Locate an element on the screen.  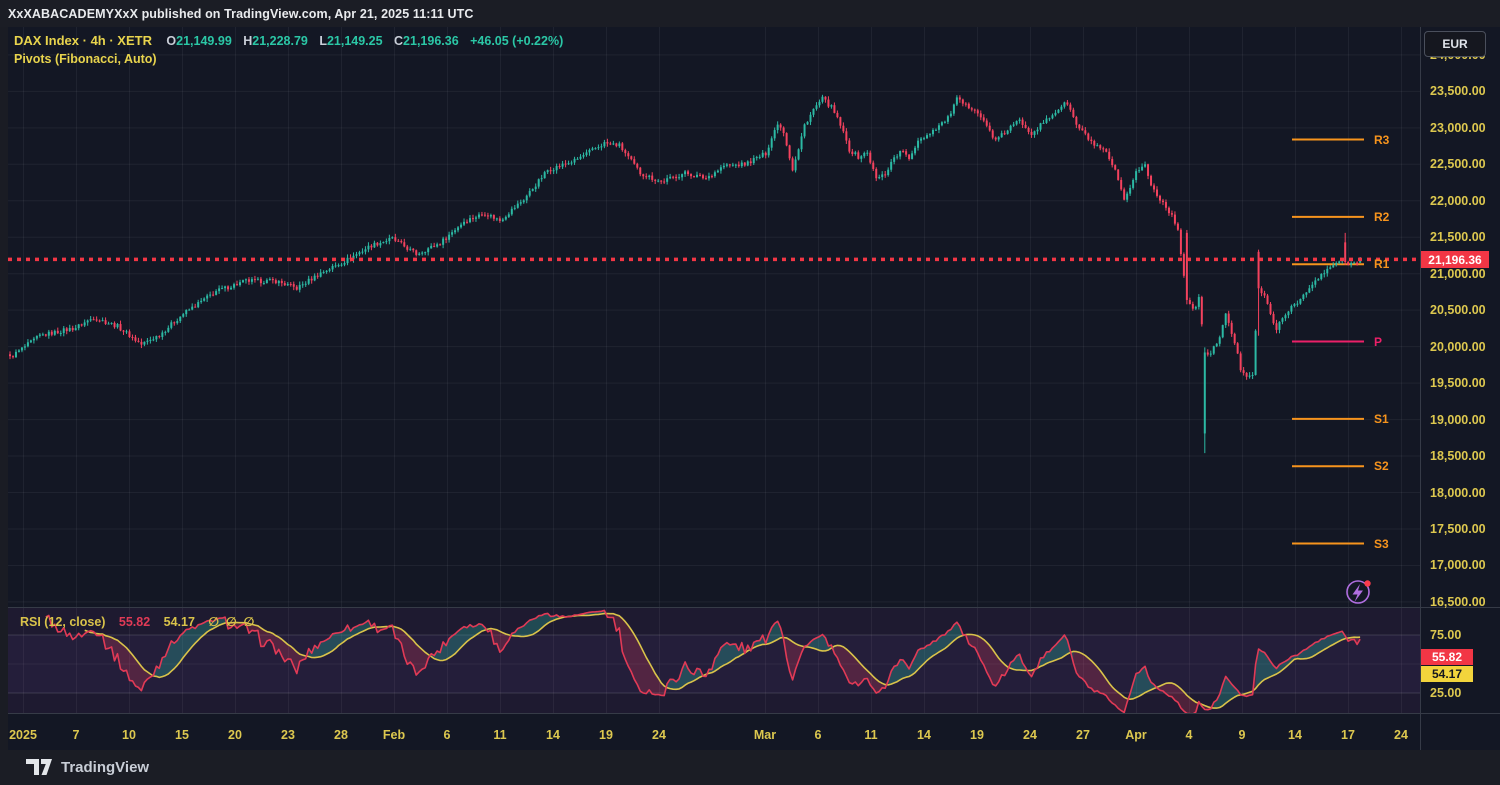
open-label: O is located at coordinates (171, 41).